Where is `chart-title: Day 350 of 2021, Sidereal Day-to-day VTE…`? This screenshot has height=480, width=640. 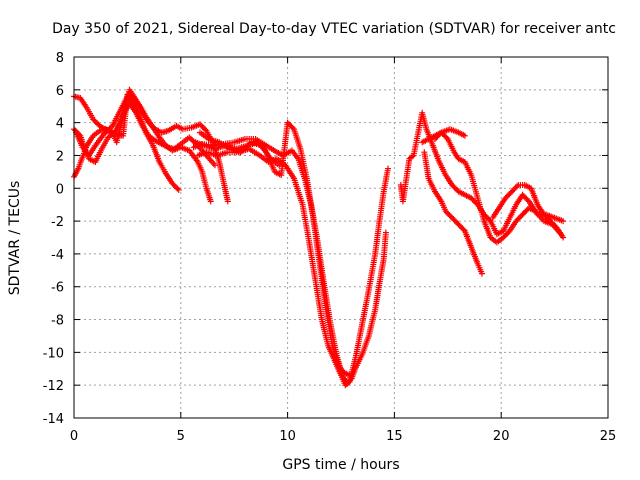
chart-title: Day 350 of 2021, Sidereal Day-to-day VTE… is located at coordinates (334, 29).